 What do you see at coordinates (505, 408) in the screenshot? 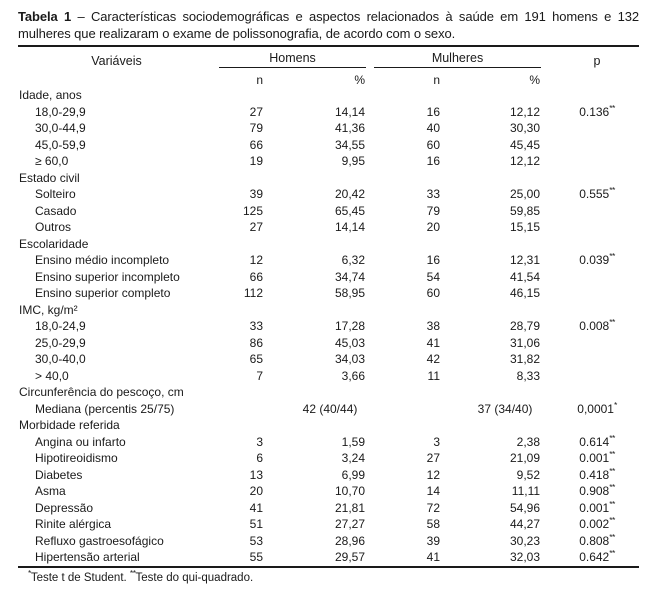
I see `women-median-value: 37 (34/40)` at bounding box center [505, 408].